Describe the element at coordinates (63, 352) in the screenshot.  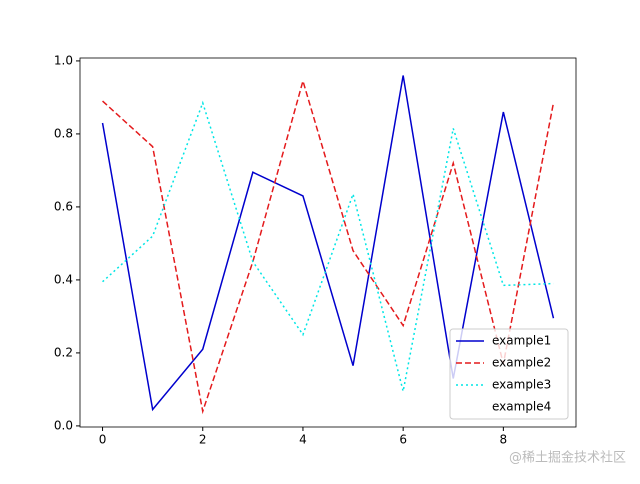
I see `y-tick-label: 0.2` at that location.